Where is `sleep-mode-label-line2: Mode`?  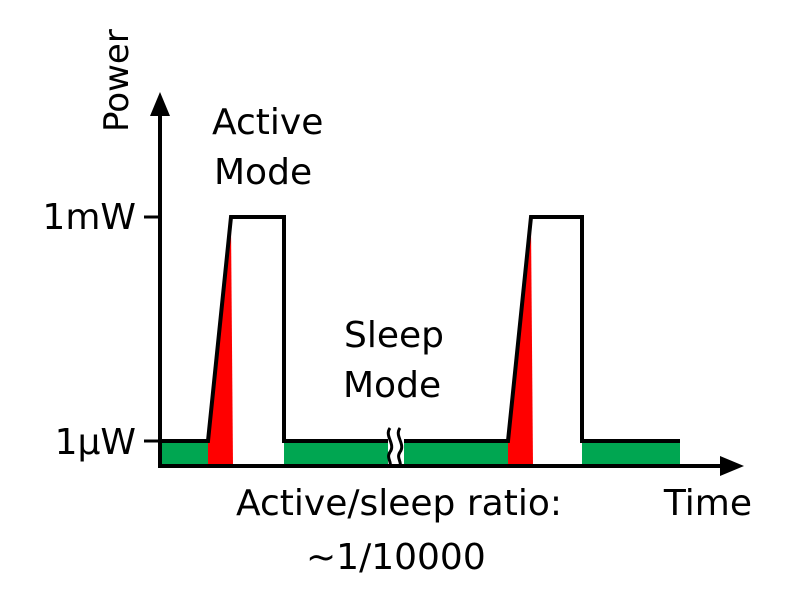
sleep-mode-label-line2: Mode is located at coordinates (392, 385).